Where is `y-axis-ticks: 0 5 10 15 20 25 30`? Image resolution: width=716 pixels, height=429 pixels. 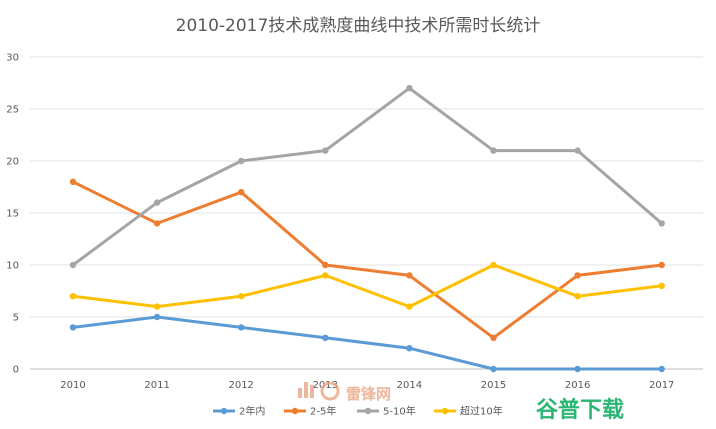
y-axis-ticks: 0 5 10 15 20 25 30 is located at coordinates (12, 214).